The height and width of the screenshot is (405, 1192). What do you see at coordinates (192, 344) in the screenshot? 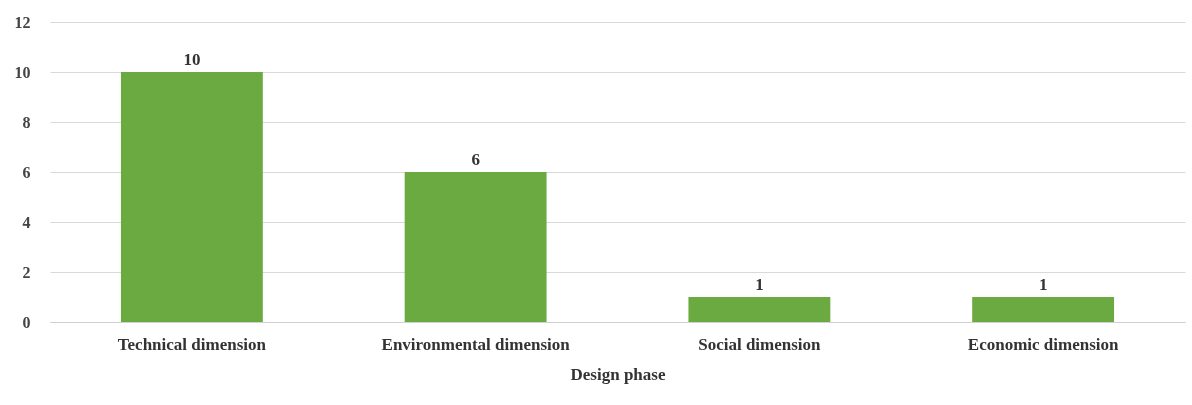
I see `x-tick-label: Technical dimension` at bounding box center [192, 344].